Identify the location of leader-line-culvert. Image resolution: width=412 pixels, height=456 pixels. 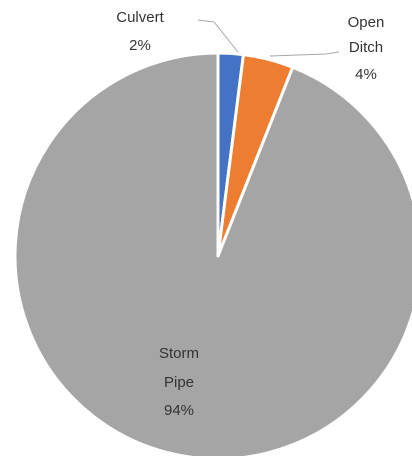
(218, 36).